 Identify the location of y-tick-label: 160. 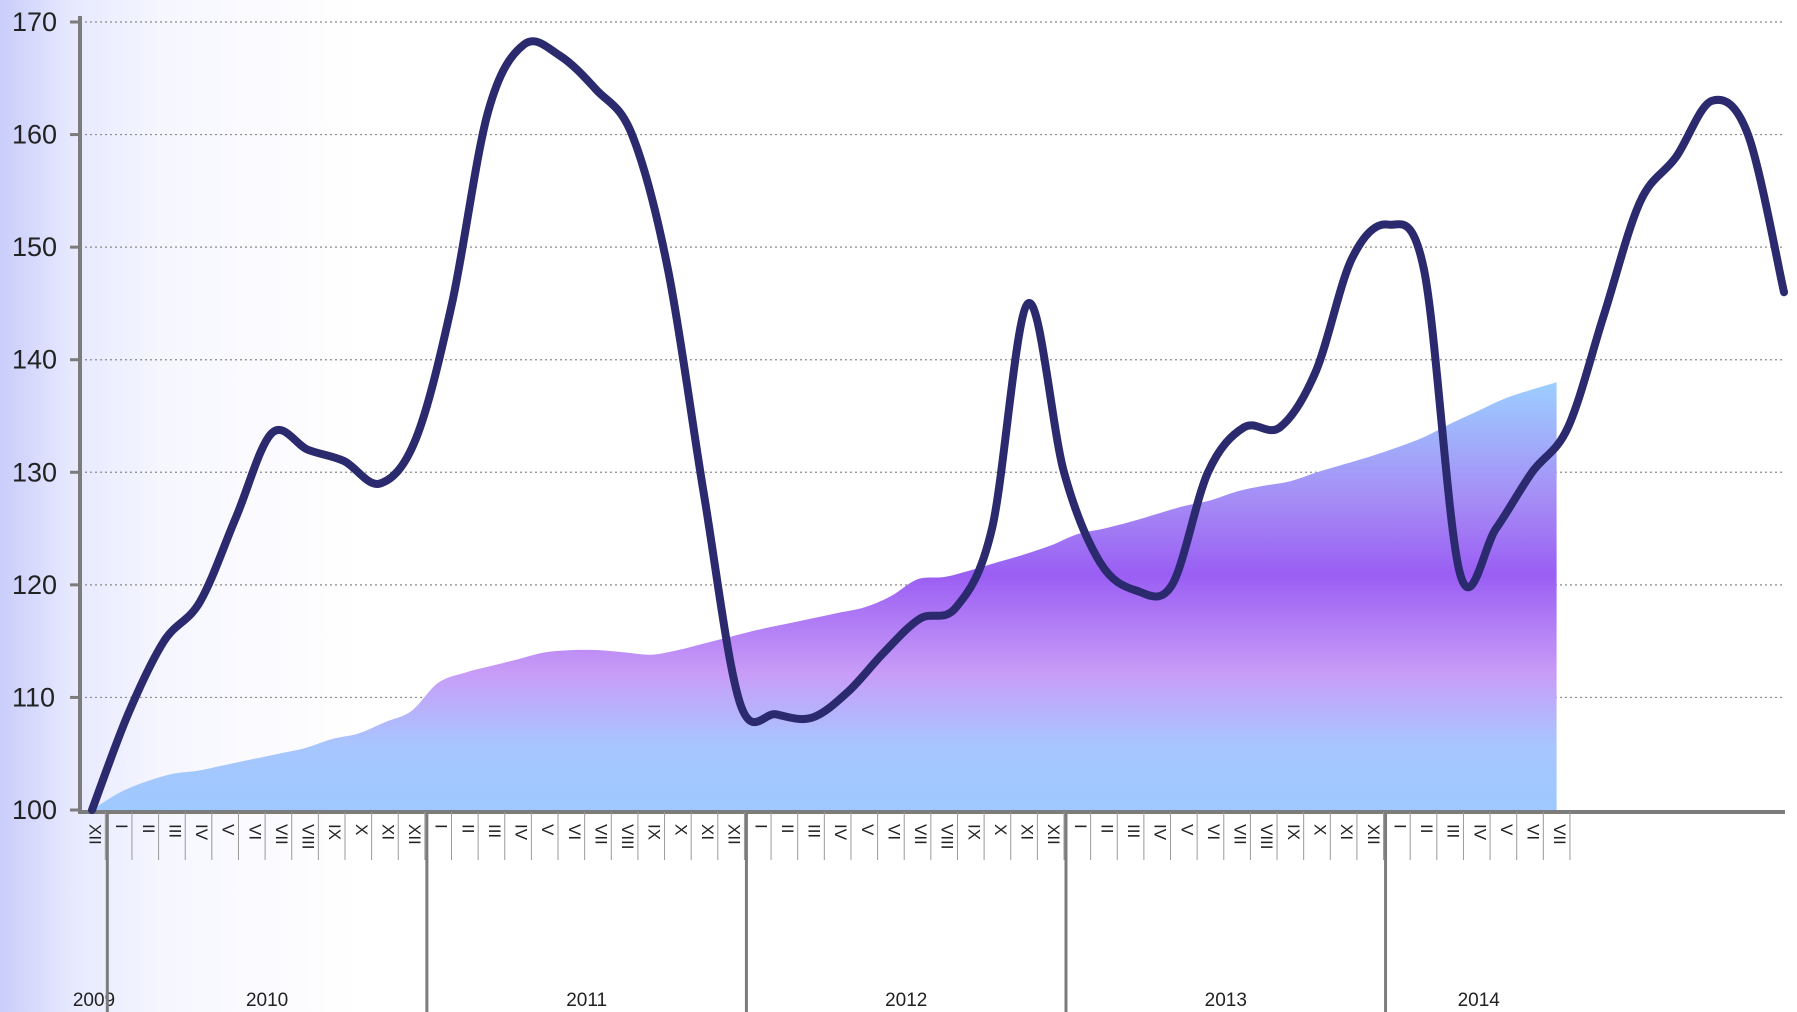
(34, 135).